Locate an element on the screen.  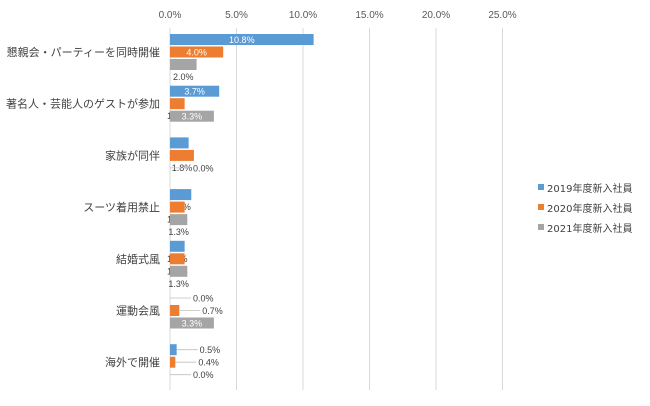
legend-item-2020: 2020年度新入社員 is located at coordinates (585, 207).